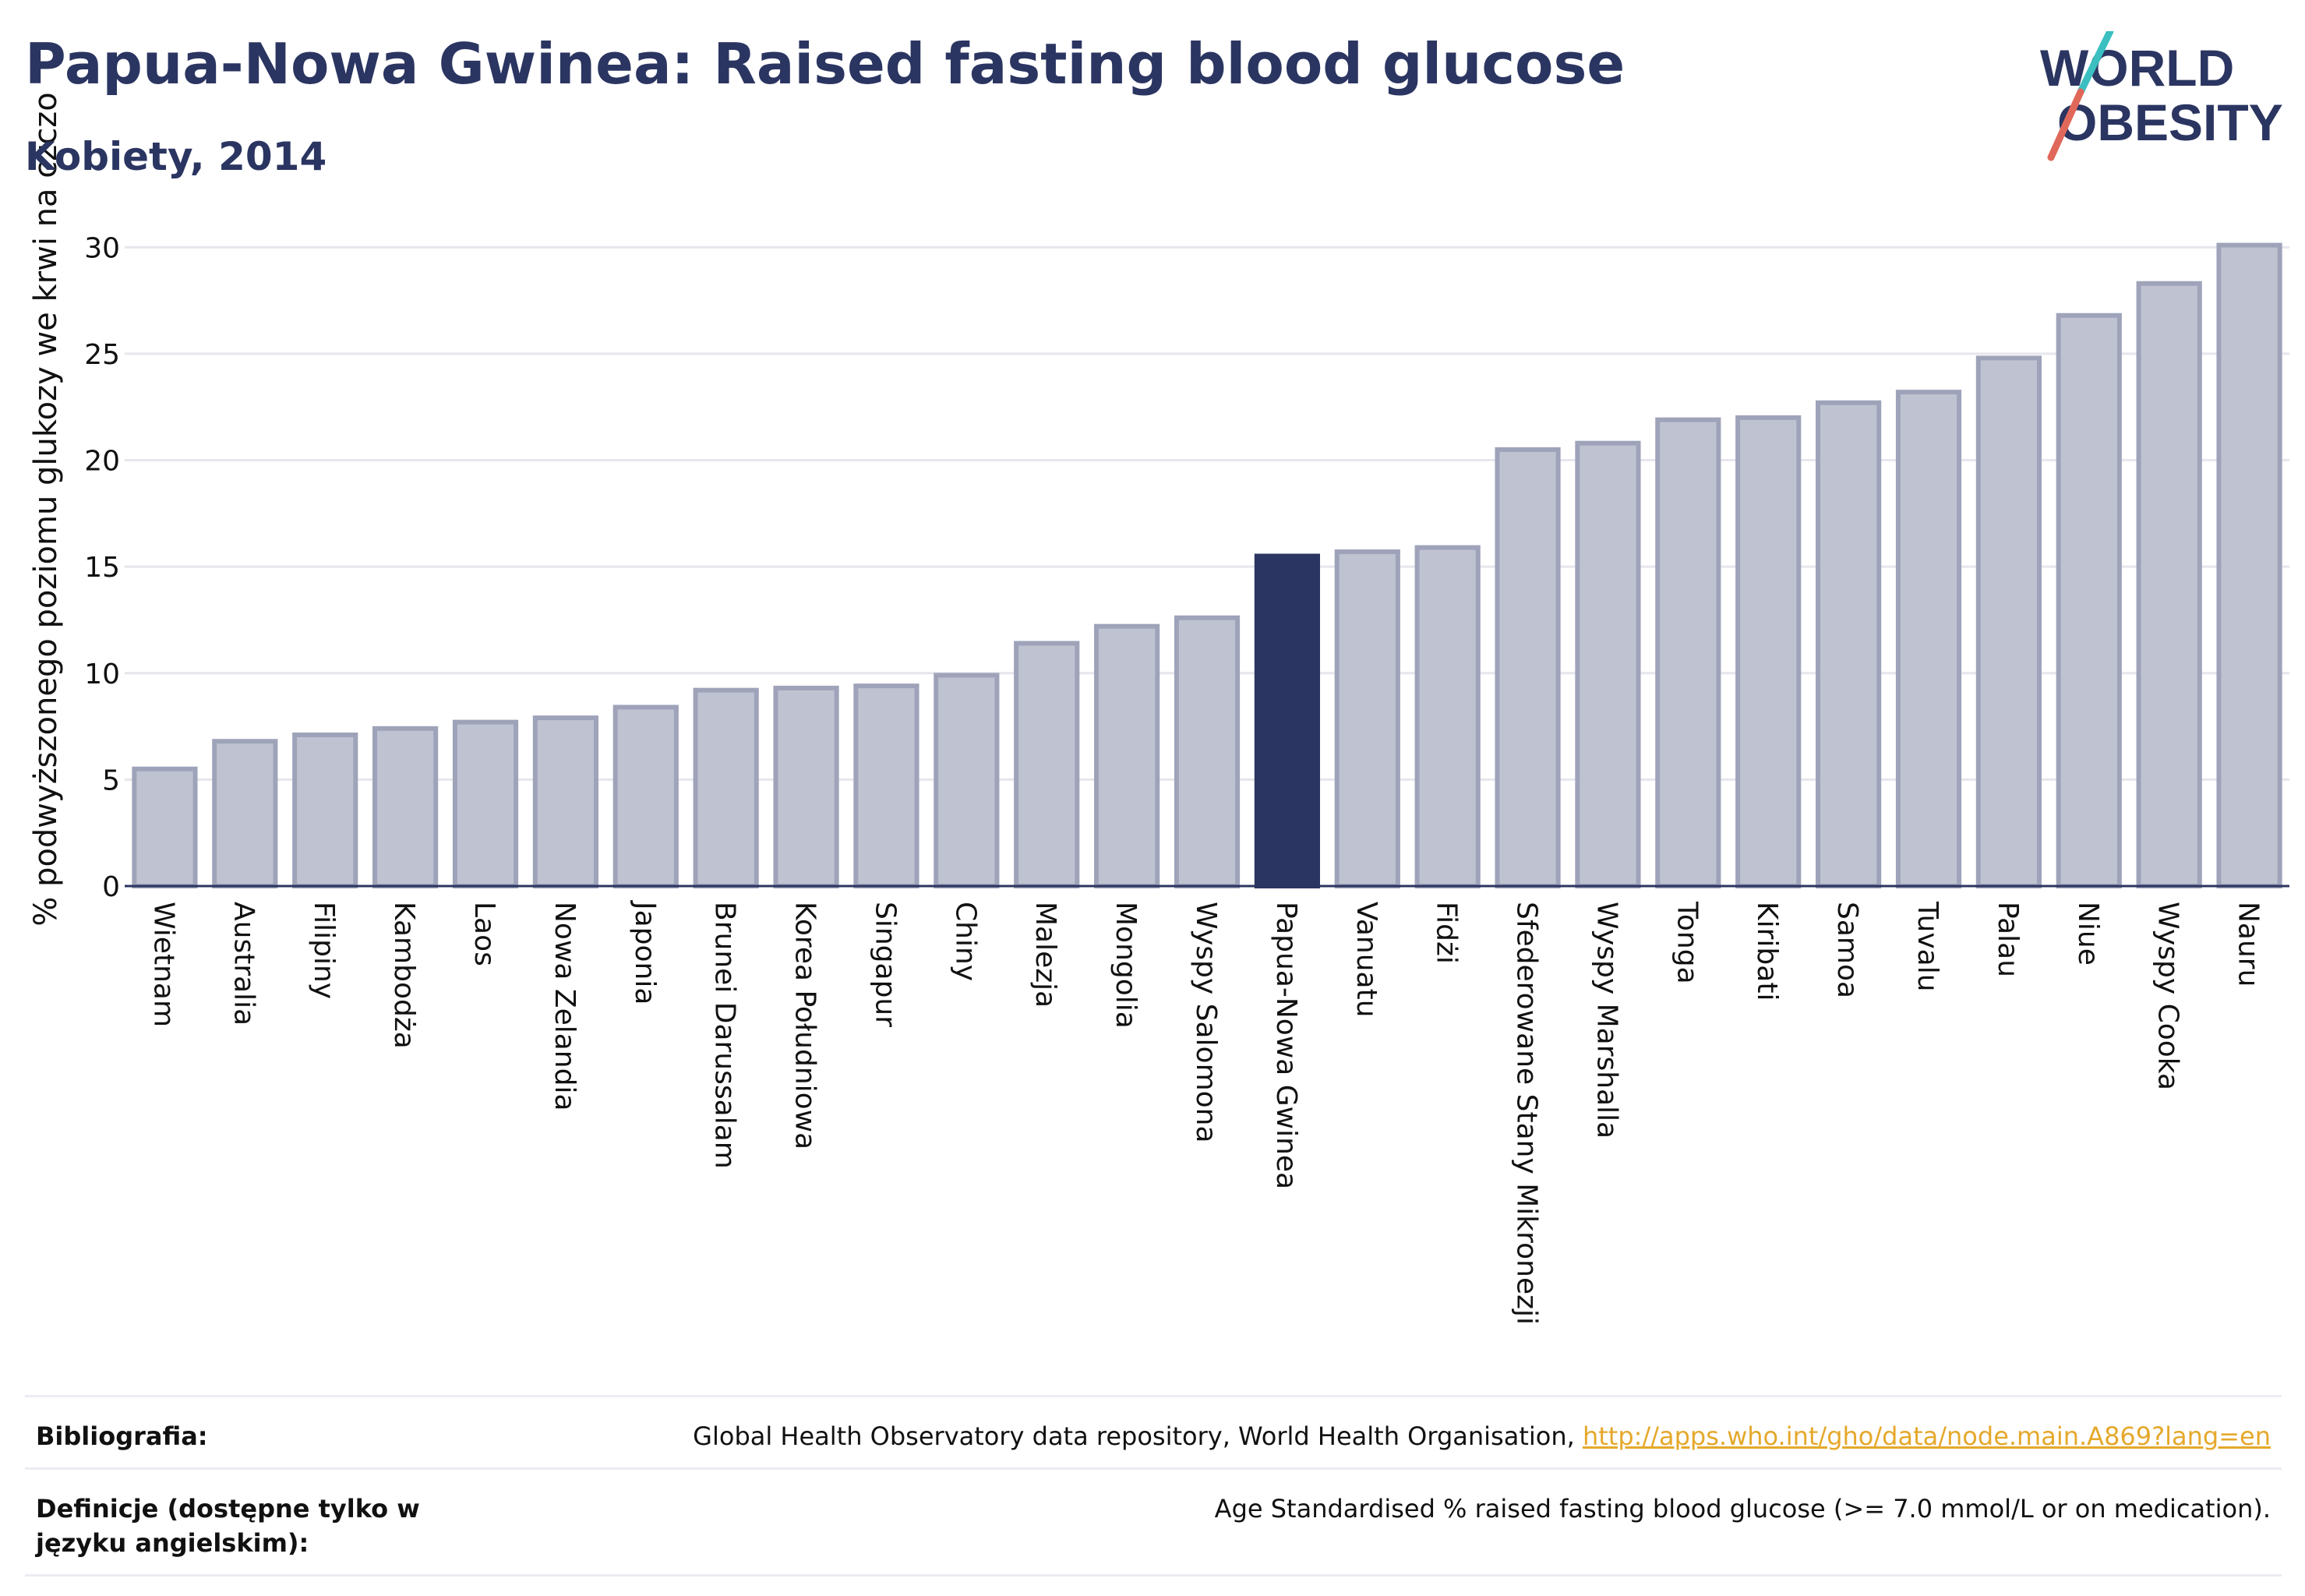 This screenshot has height=1596, width=2305. I want to click on category-label: Chiny, so click(965, 941).